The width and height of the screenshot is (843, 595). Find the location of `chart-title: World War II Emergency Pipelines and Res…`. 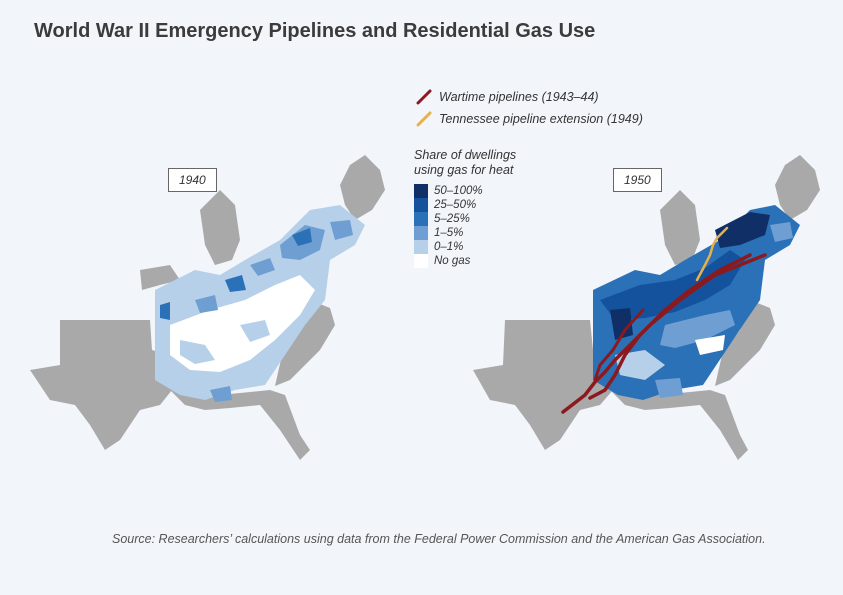

chart-title: World War II Emergency Pipelines and Res… is located at coordinates (315, 31).